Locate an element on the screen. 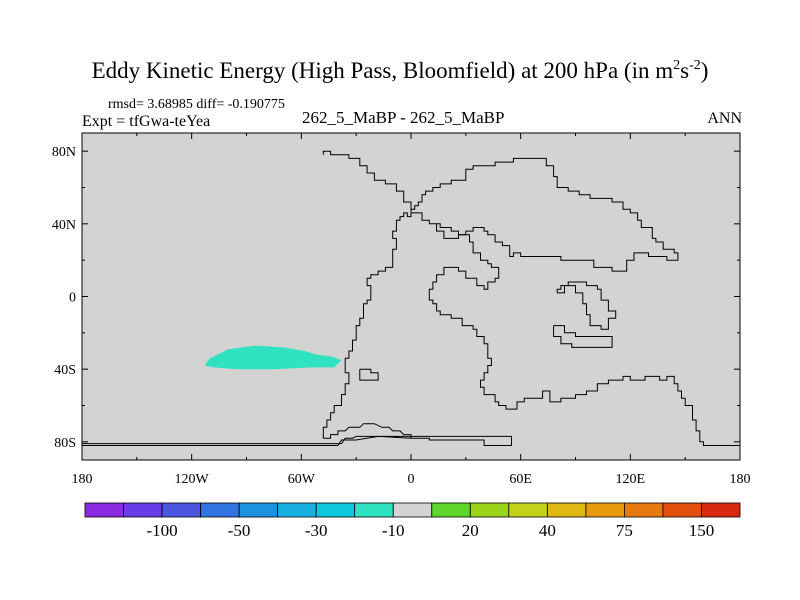  case-label: 262_5_MaBP - 262_5_MaBP is located at coordinates (403, 117).